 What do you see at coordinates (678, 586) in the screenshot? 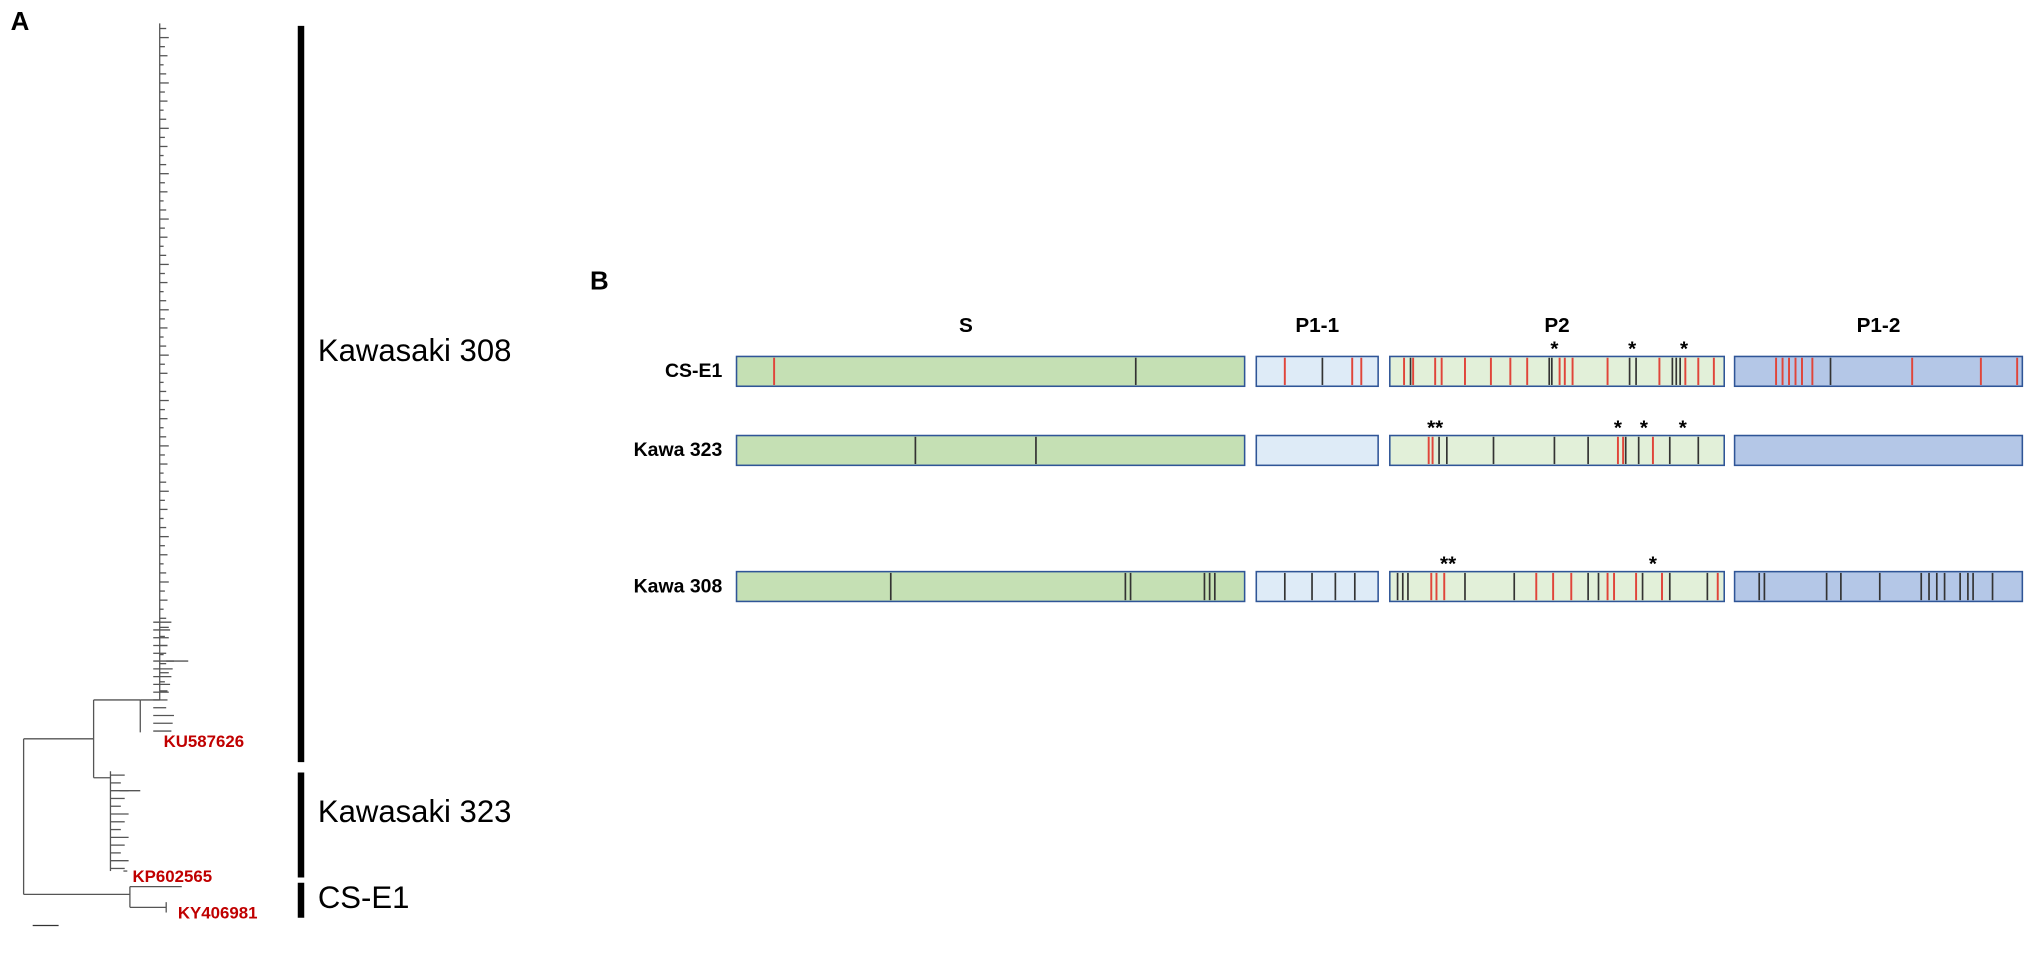
I see `strain-label: Kawa 308` at bounding box center [678, 586].